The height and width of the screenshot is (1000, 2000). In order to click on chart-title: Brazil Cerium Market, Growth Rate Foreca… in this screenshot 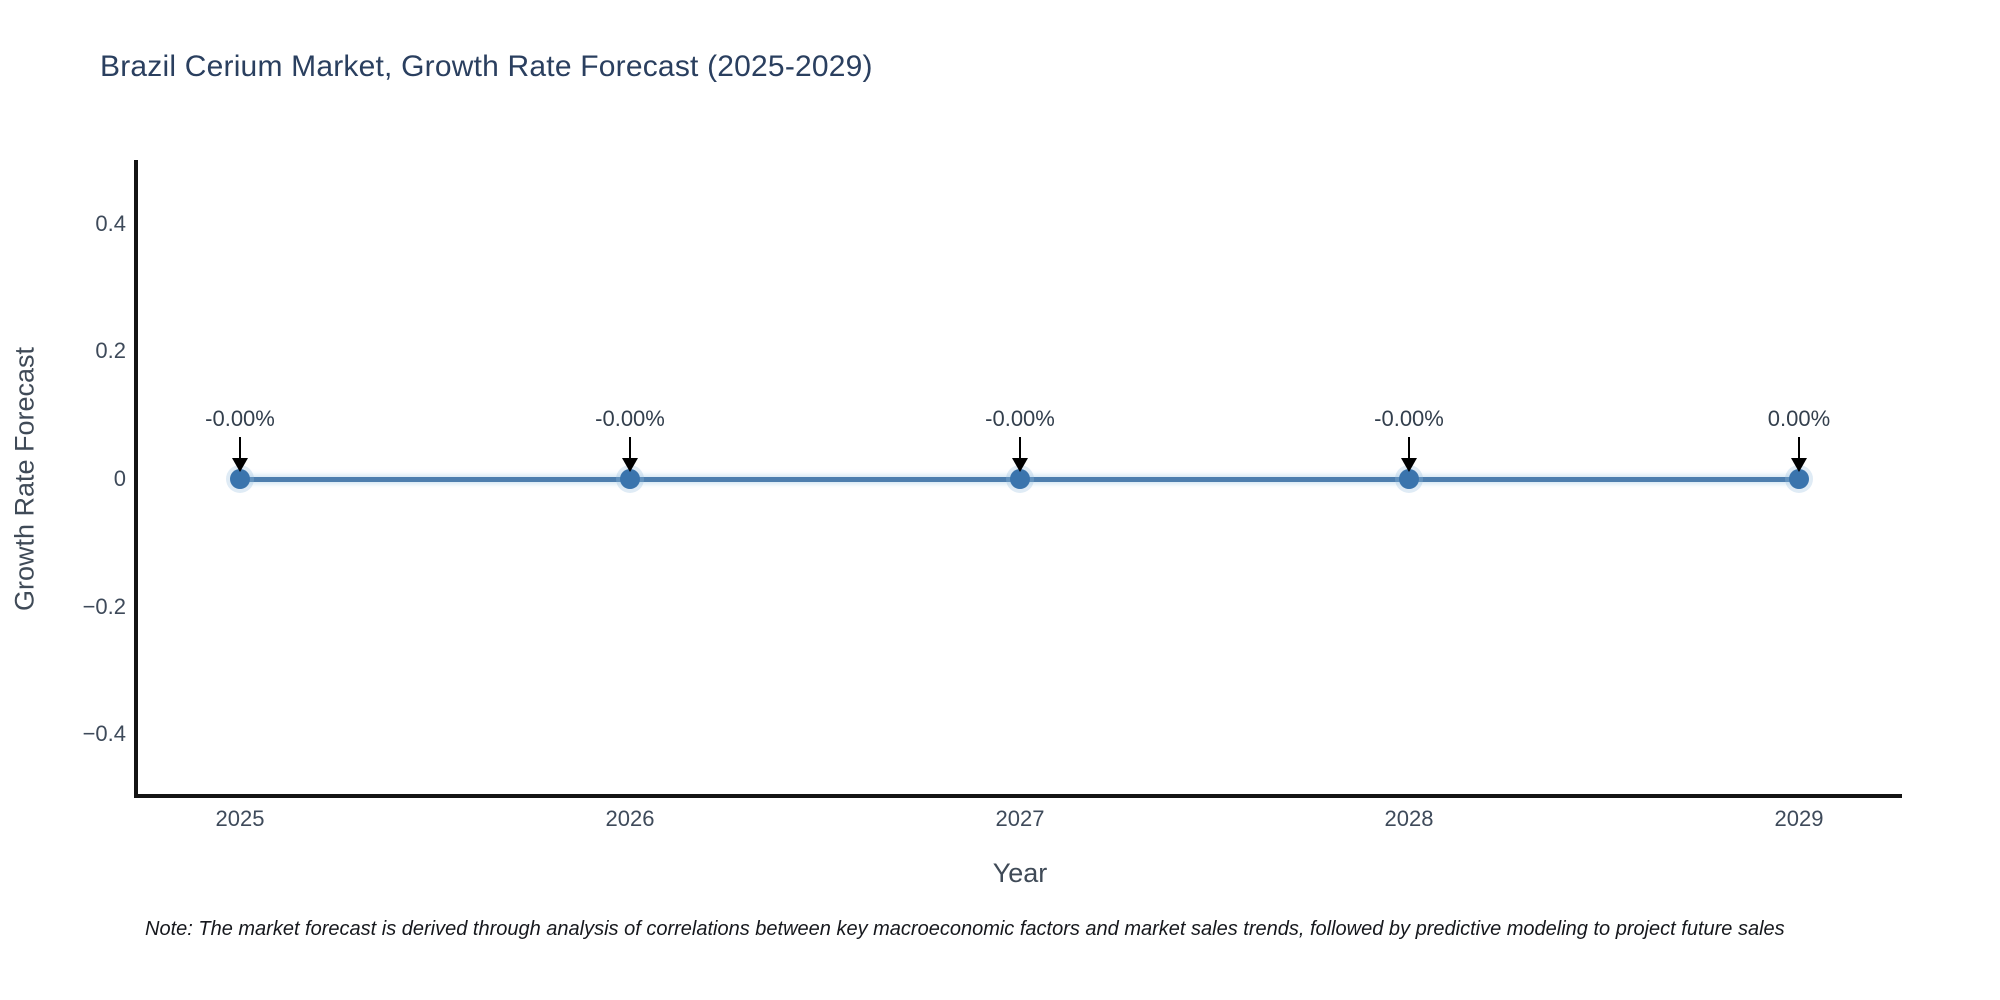, I will do `click(486, 66)`.